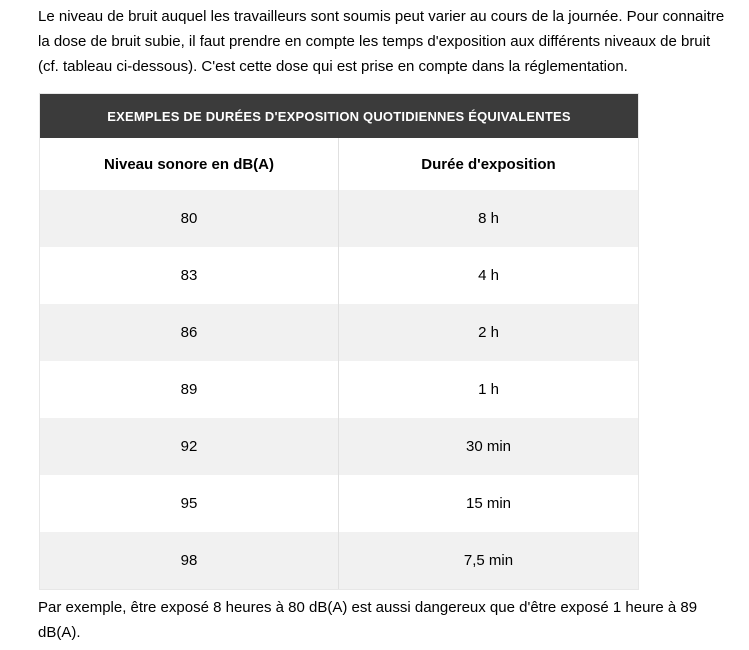 The image size is (749, 650). Describe the element at coordinates (488, 332) in the screenshot. I see `duration-cell: 2 h` at that location.